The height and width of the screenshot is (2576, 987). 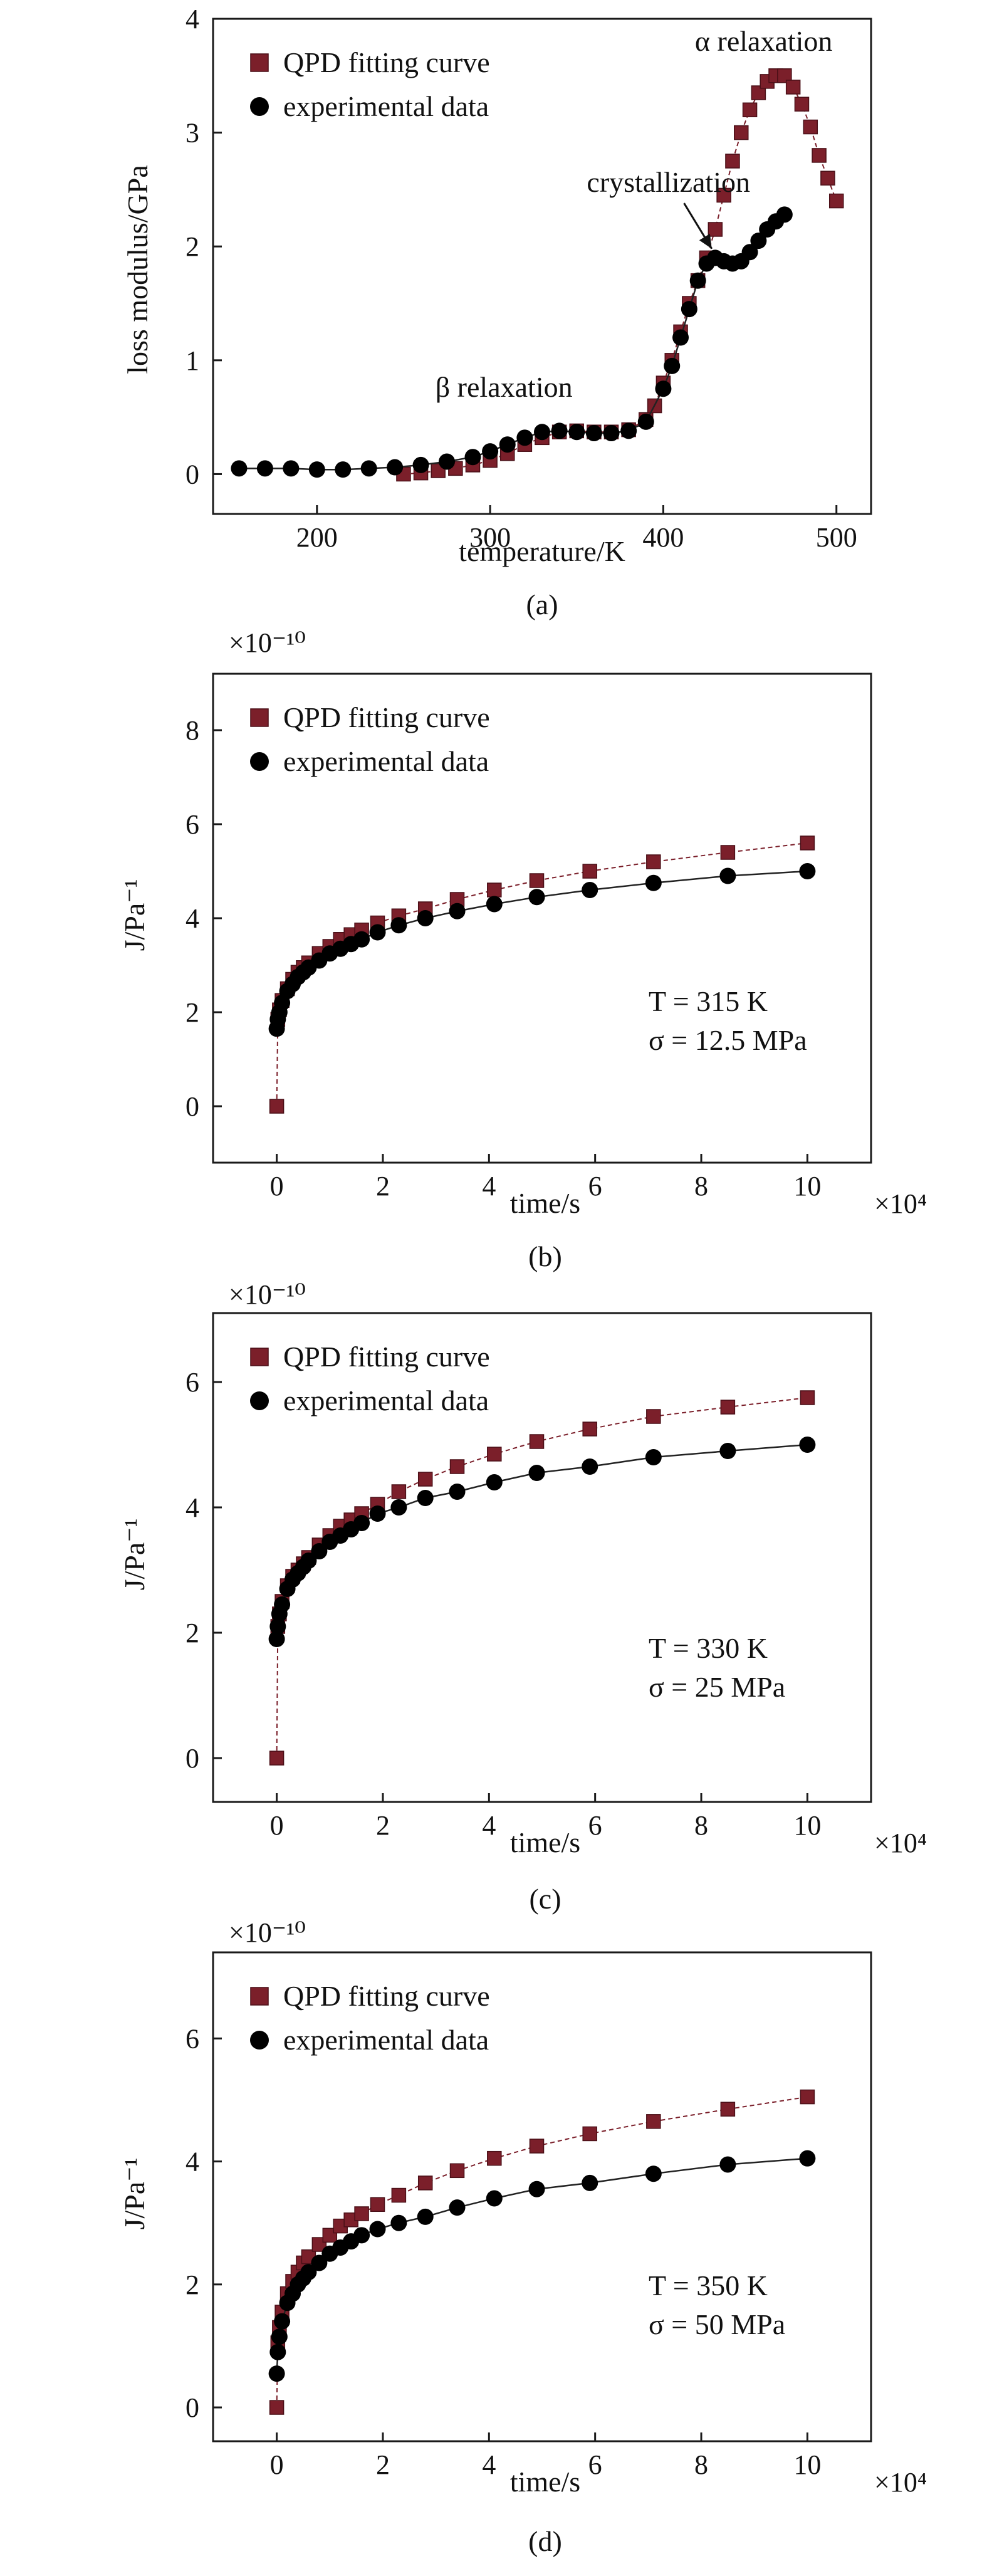 I want to click on y-multiplier-b: ×10⁻¹⁰, so click(x=267, y=642).